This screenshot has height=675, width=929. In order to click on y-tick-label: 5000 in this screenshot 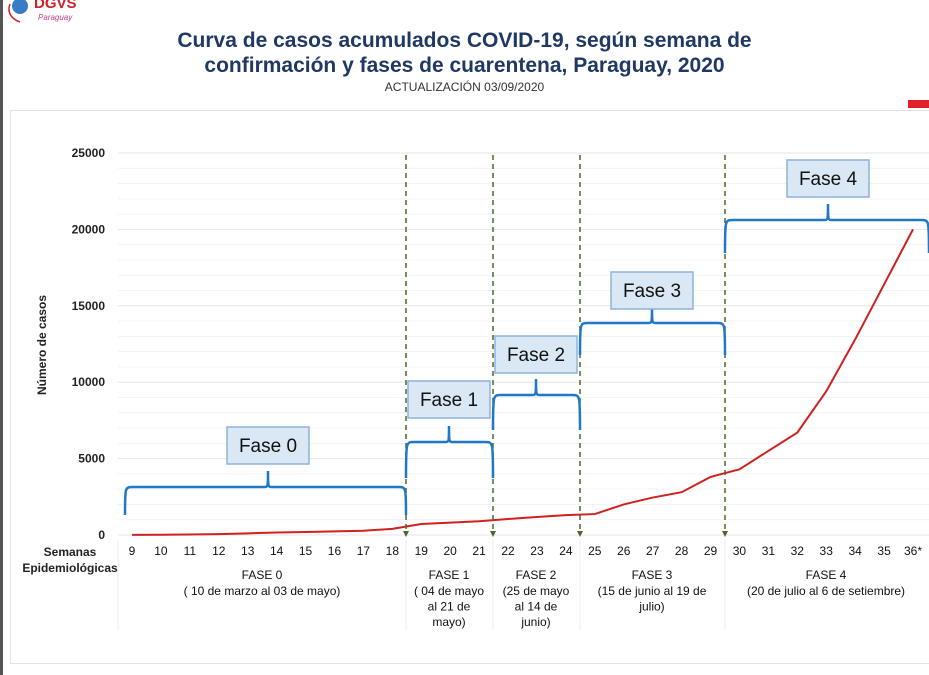, I will do `click(91, 459)`.